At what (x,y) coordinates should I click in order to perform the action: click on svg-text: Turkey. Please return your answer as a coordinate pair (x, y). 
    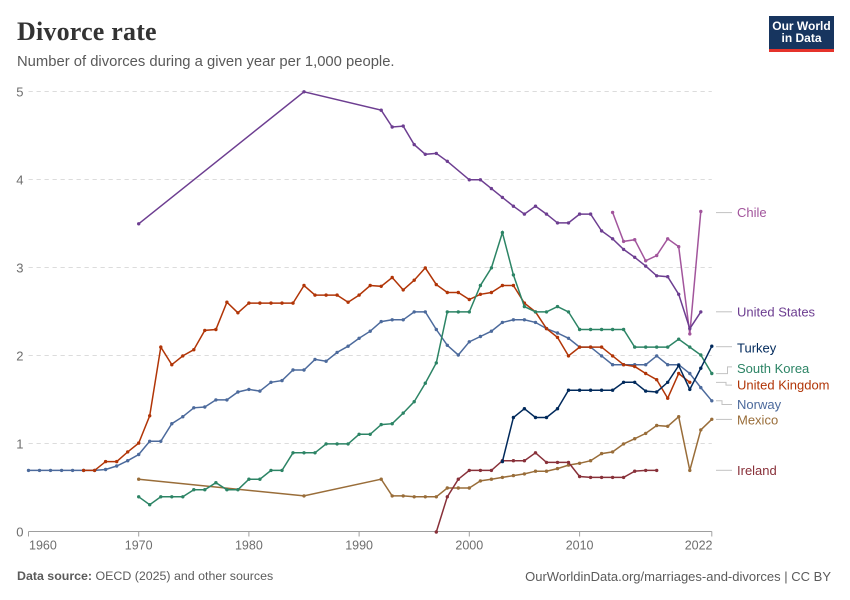
    Looking at the image, I should click on (757, 348).